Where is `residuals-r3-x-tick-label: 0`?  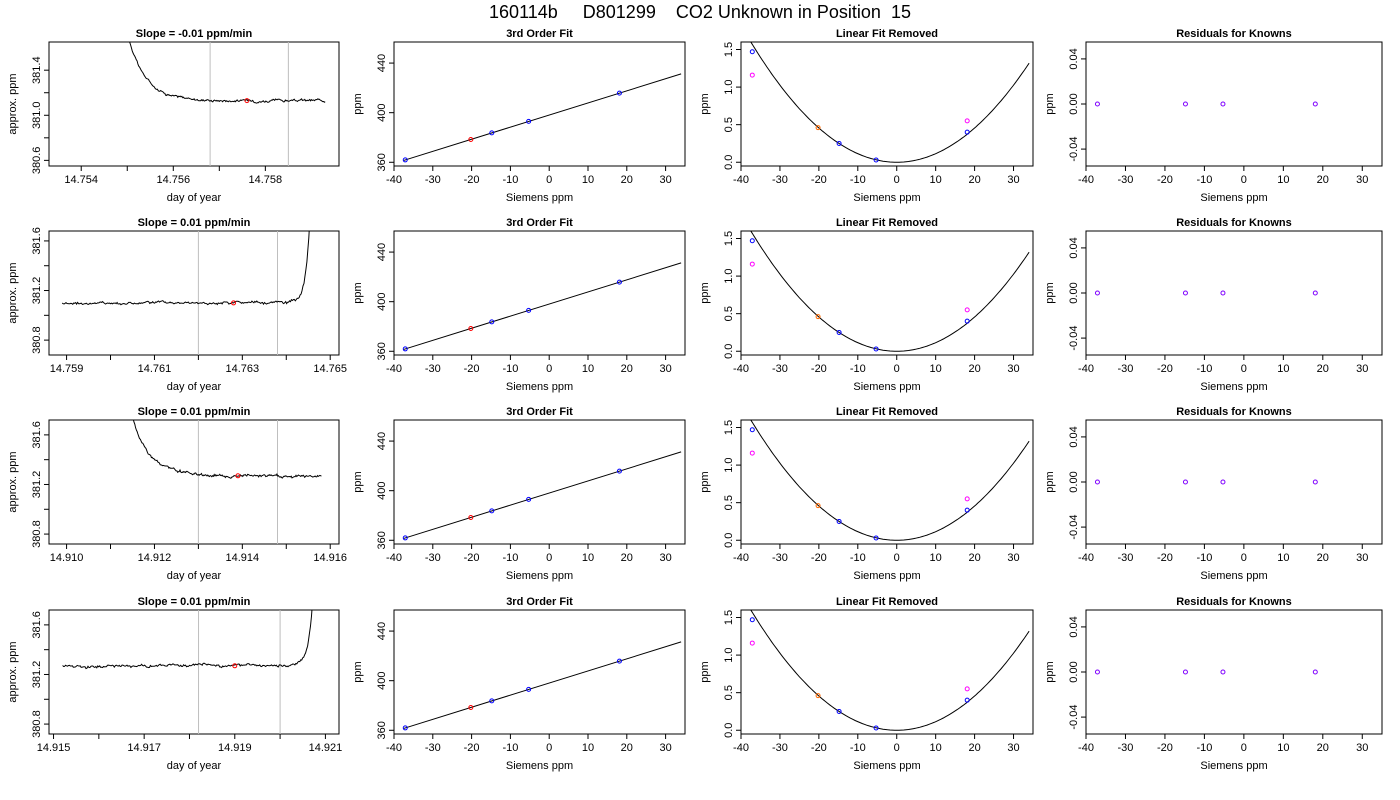 residuals-r3-x-tick-label: 0 is located at coordinates (1244, 558).